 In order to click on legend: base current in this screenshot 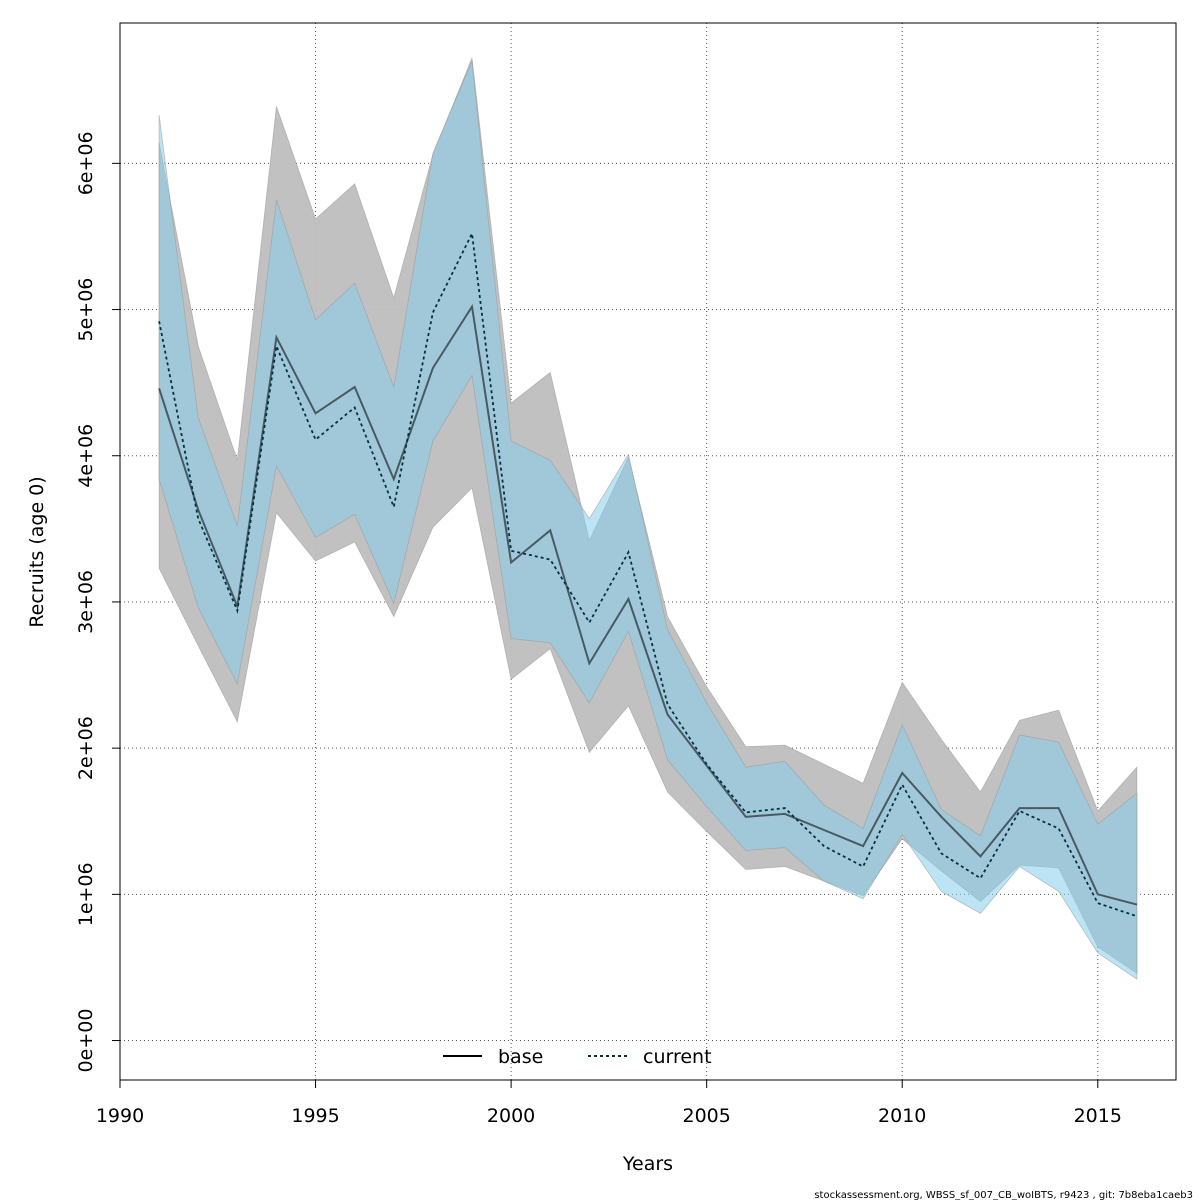, I will do `click(577, 1057)`.